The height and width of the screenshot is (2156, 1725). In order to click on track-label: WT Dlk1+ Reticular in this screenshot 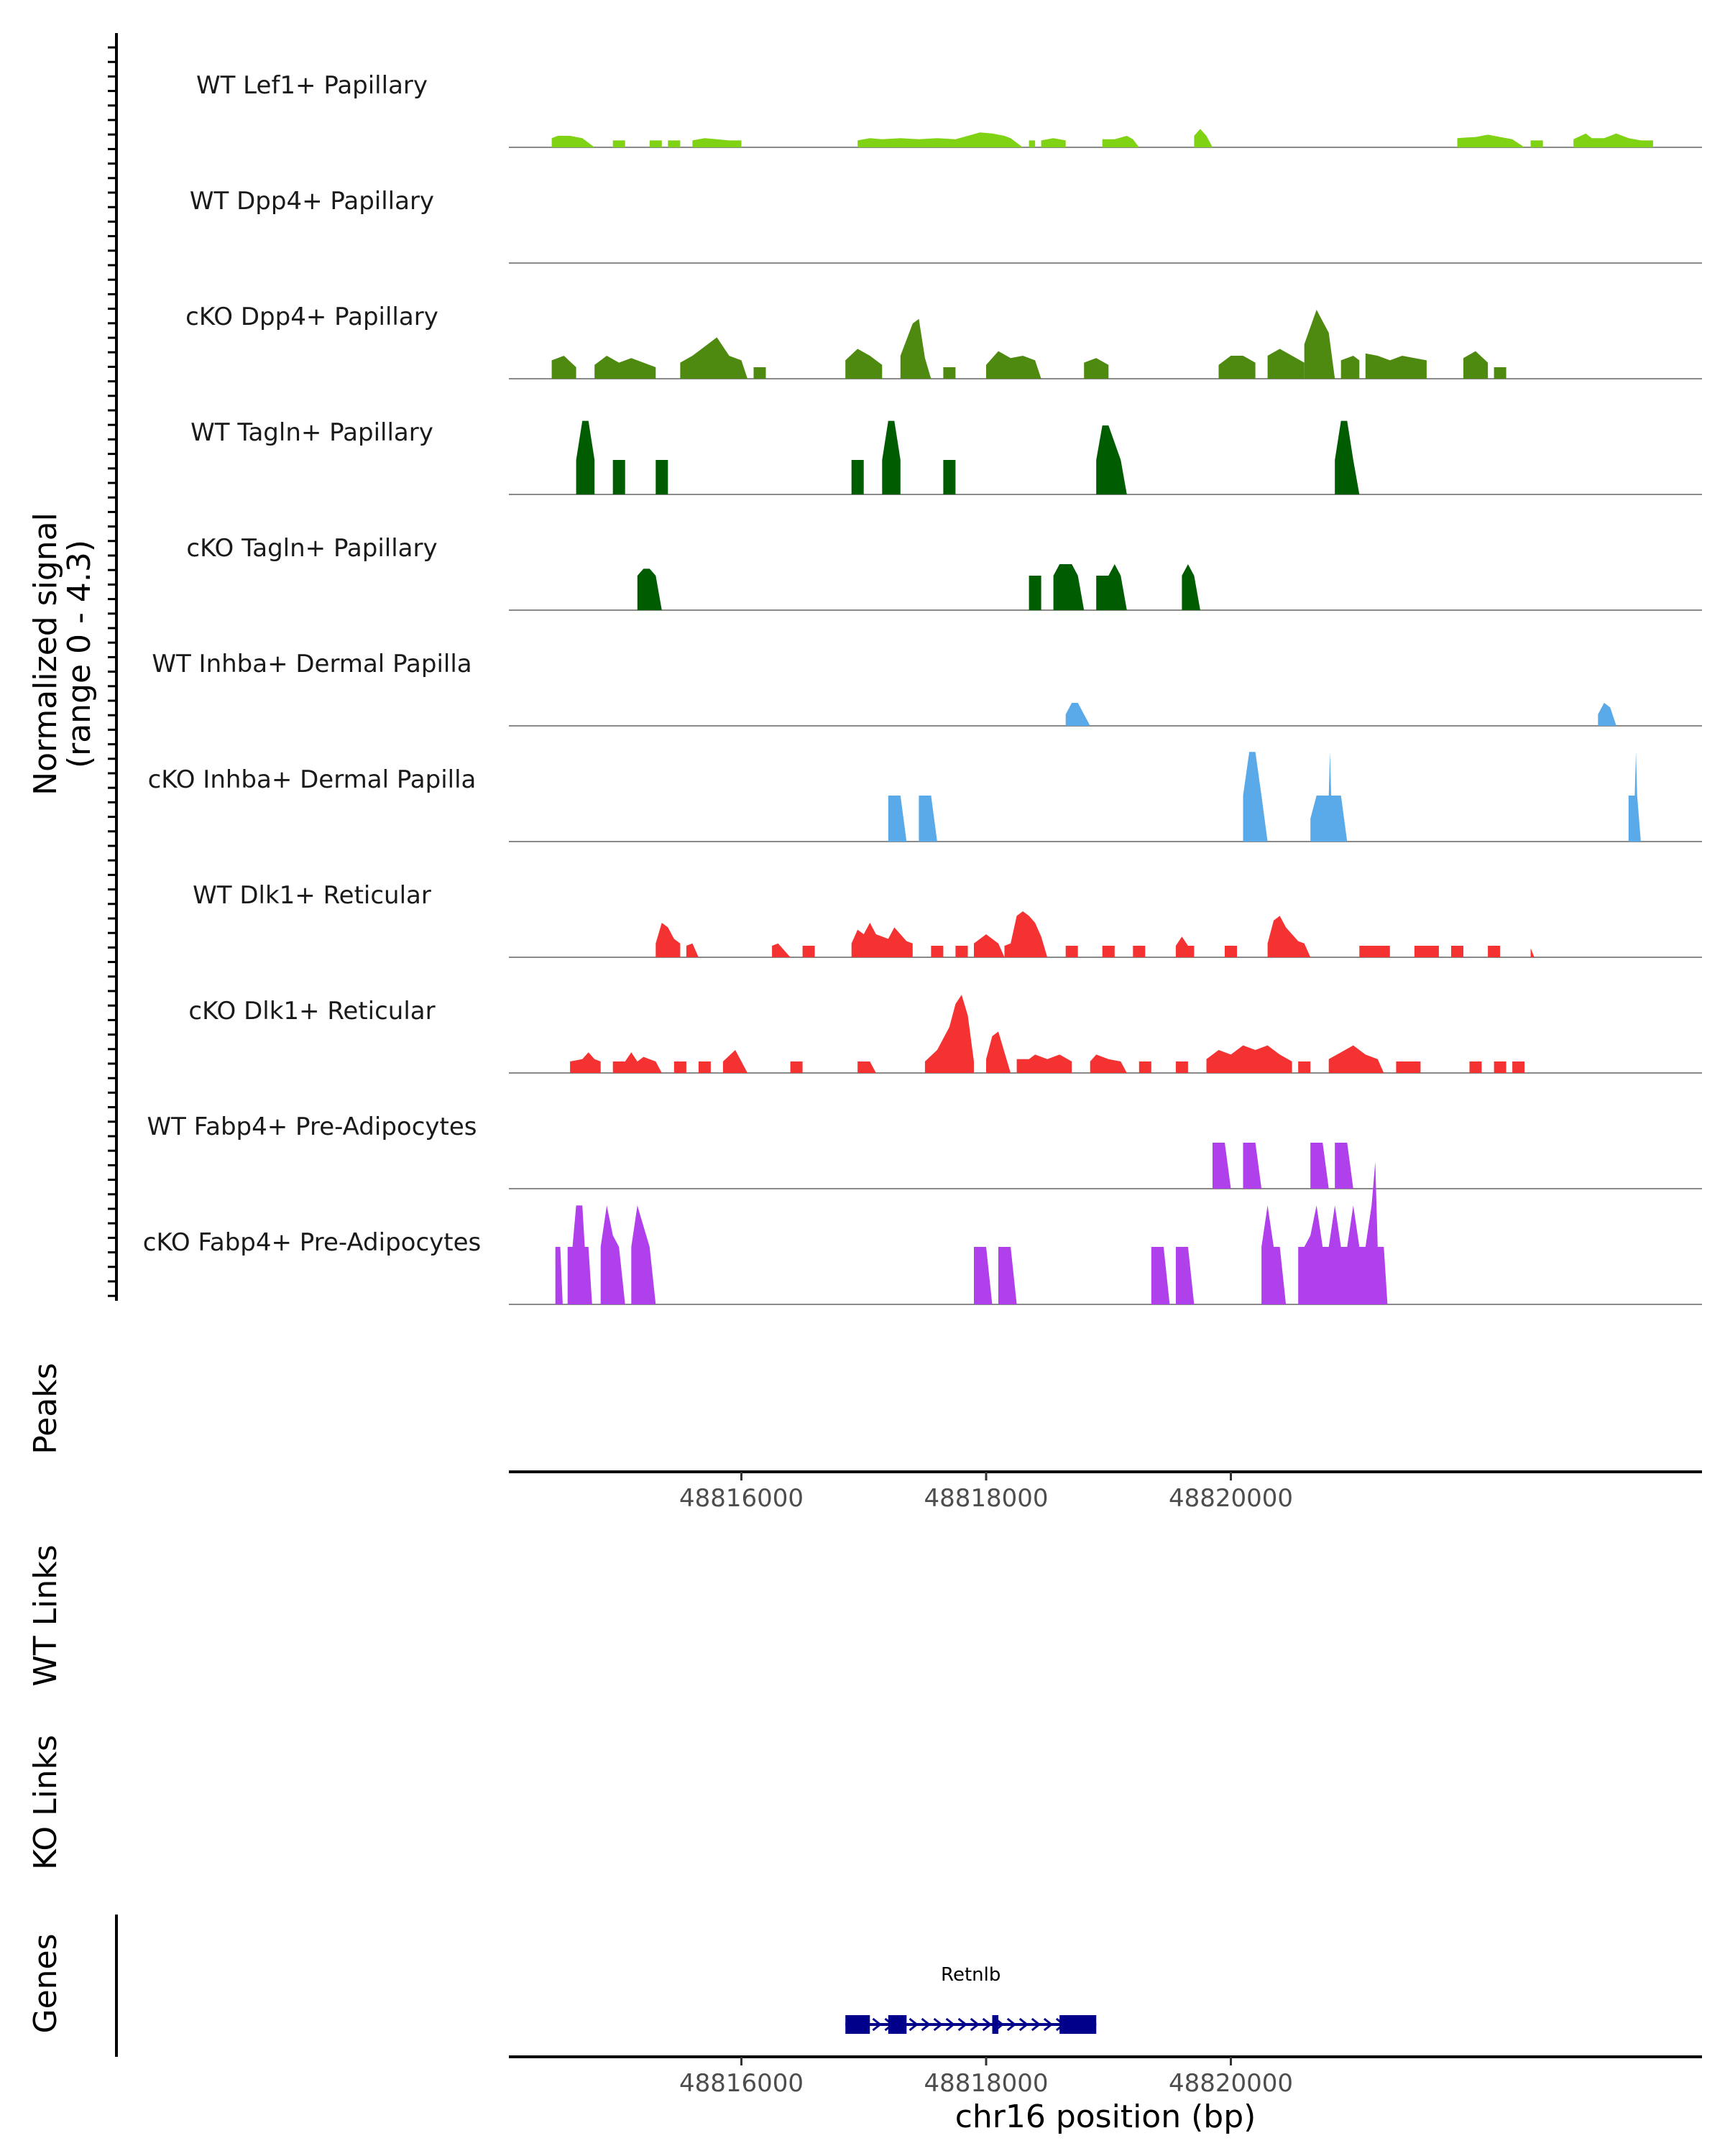, I will do `click(312, 895)`.